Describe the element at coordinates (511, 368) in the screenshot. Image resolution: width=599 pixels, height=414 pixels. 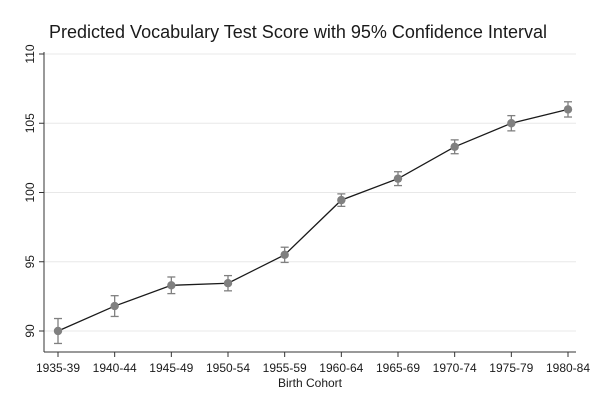
I see `x-tick-label: 1975-79` at that location.